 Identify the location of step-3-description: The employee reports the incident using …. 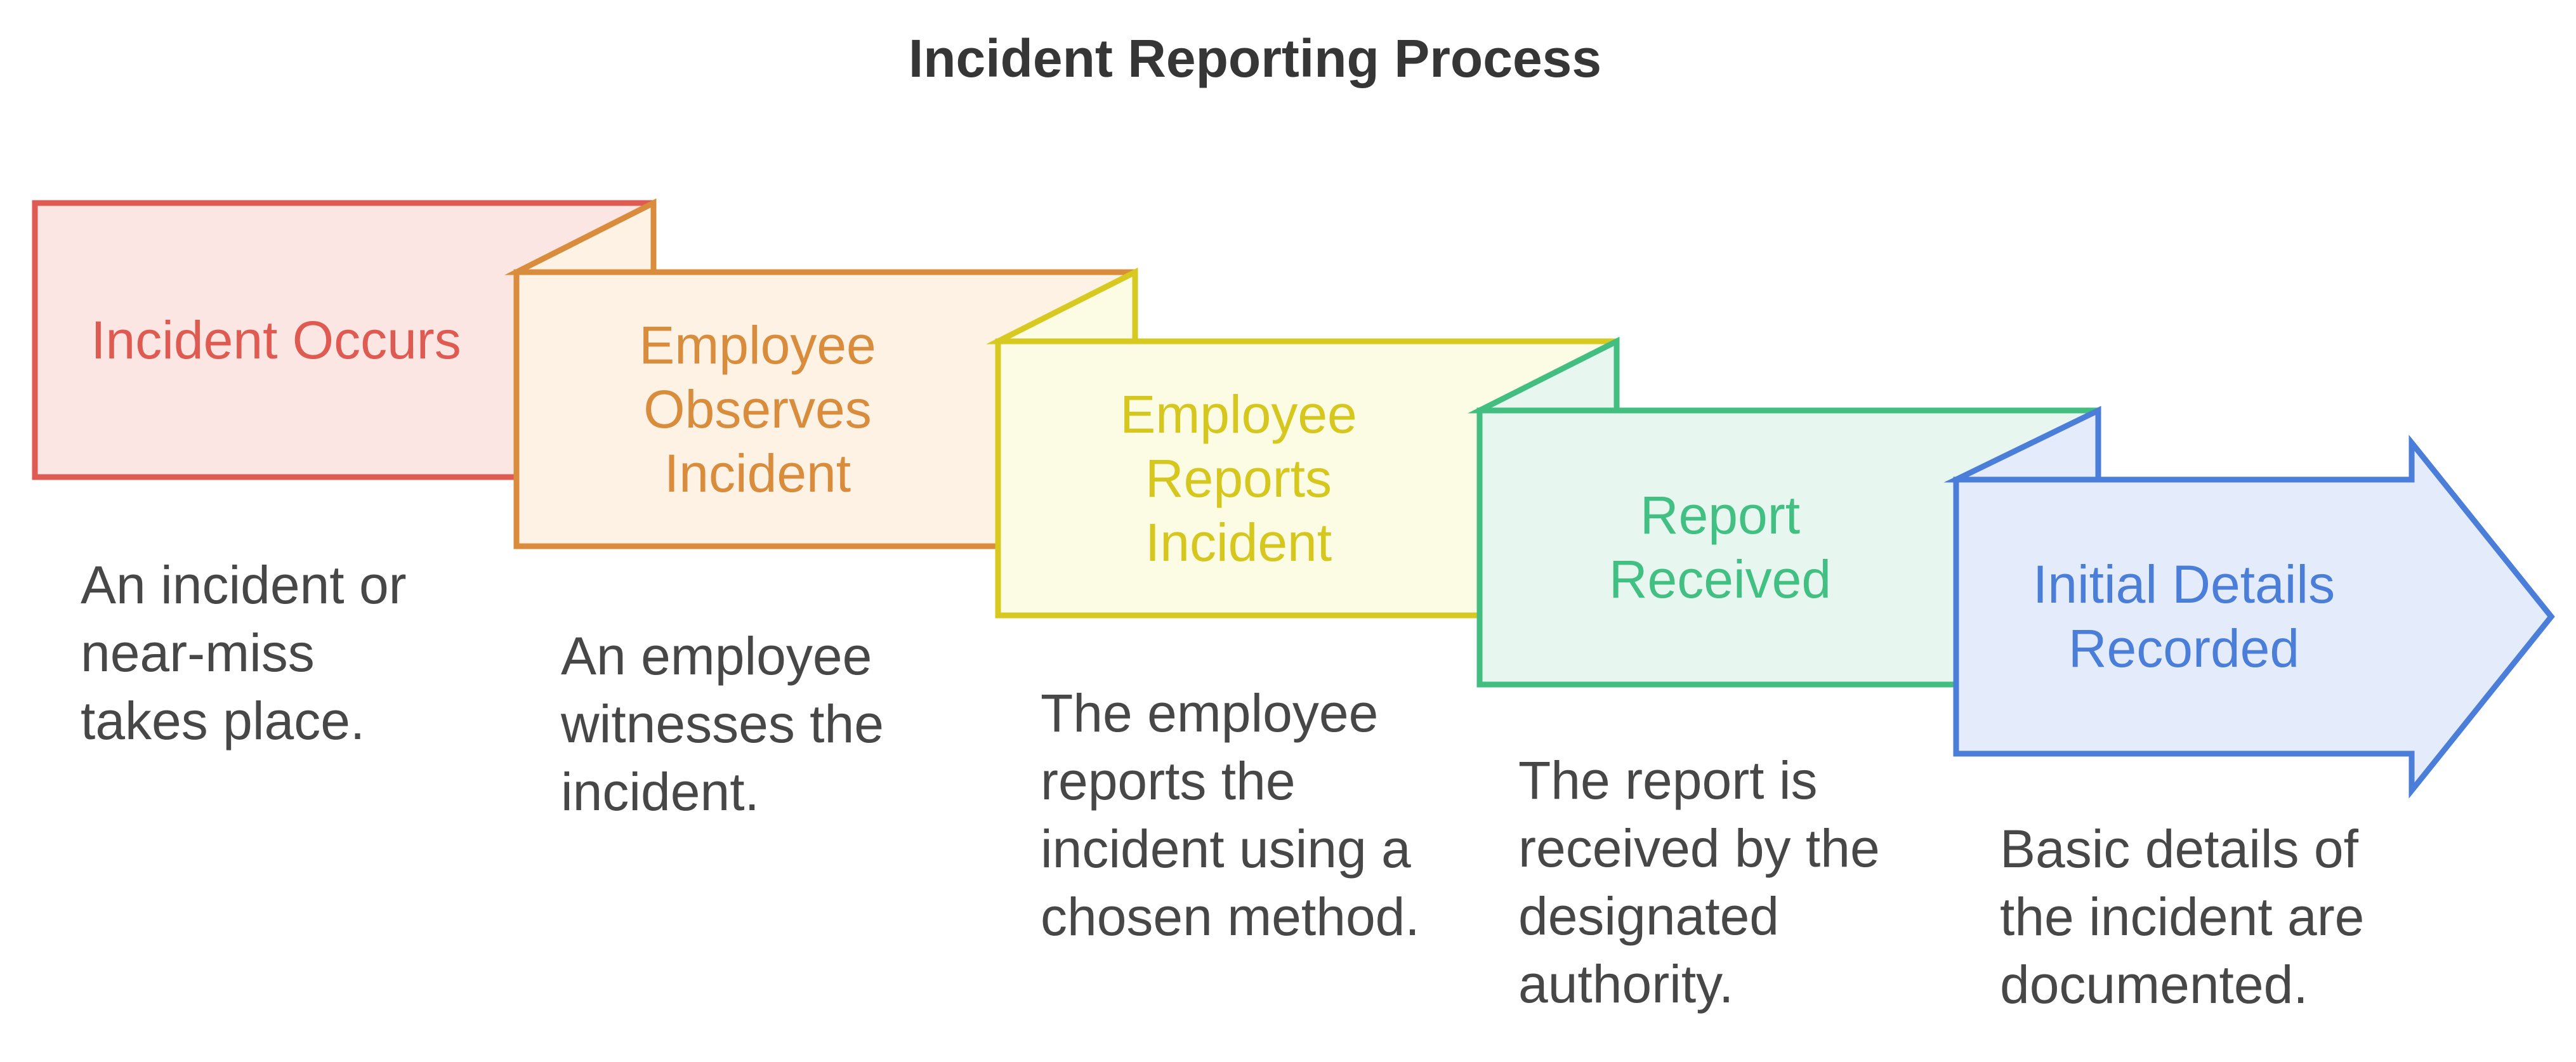
(1230, 815).